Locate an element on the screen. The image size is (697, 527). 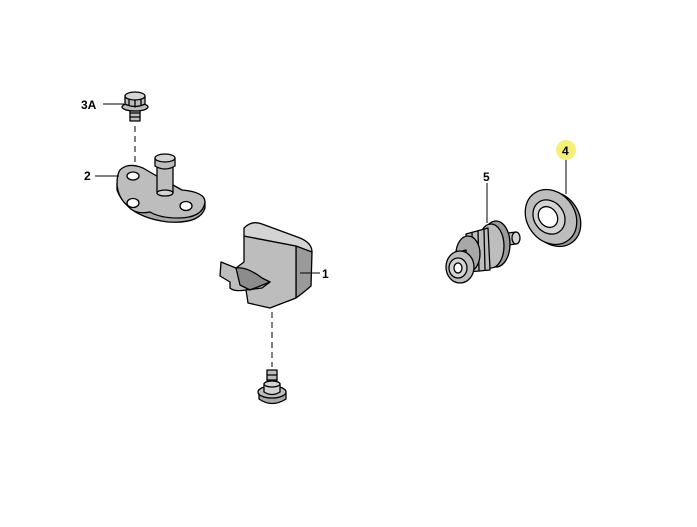
part-screw is located at coordinates (272, 387).